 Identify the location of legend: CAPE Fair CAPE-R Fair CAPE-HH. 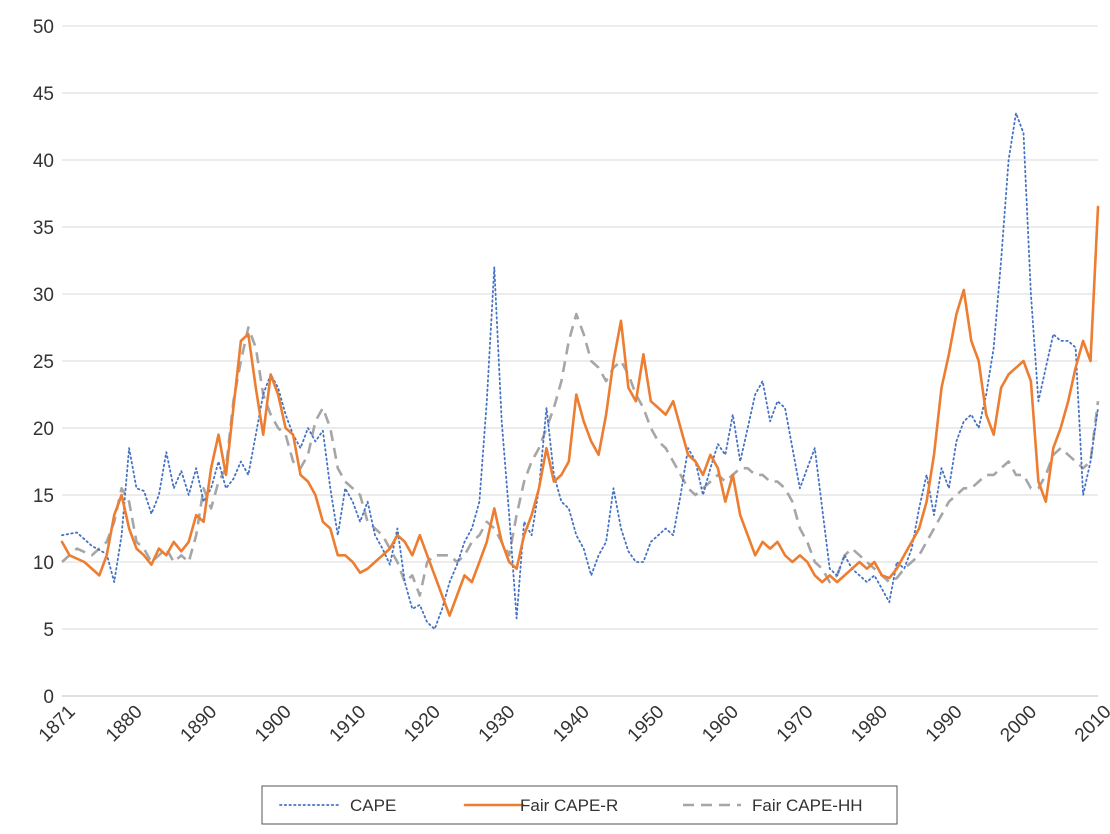
(579, 805).